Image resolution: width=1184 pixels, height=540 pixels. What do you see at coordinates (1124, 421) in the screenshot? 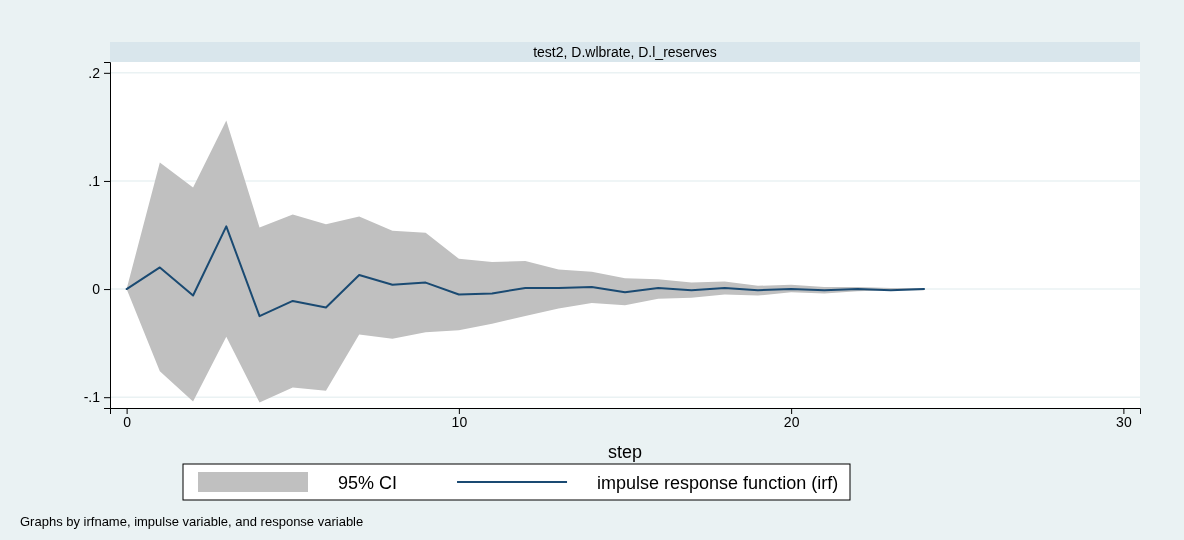
I see `x-tick-label: 30` at bounding box center [1124, 421].